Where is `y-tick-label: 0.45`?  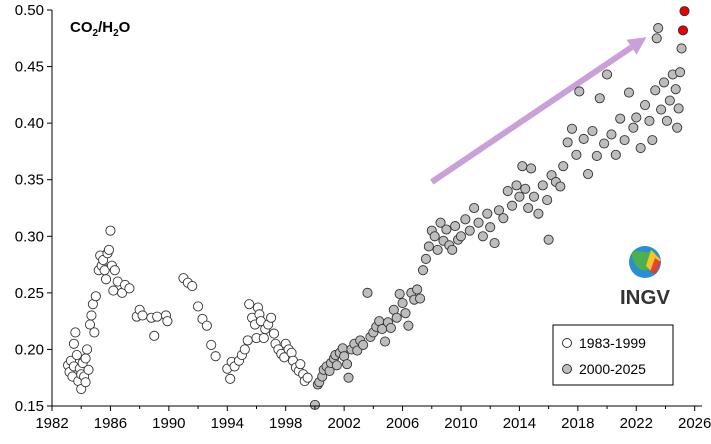
y-tick-label: 0.45 is located at coordinates (29, 67).